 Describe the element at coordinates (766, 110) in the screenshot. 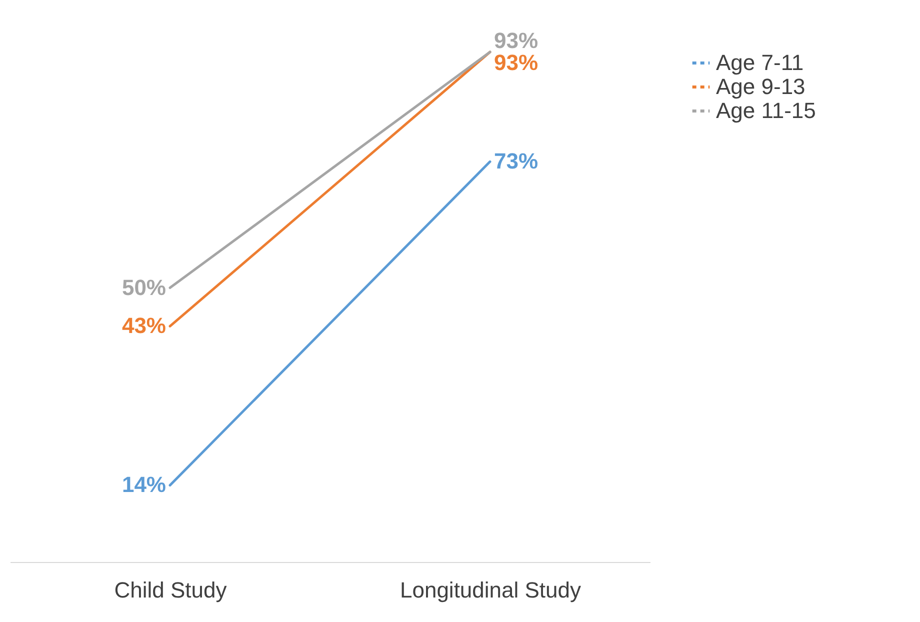

I see `legend-label: Age 11-15` at that location.